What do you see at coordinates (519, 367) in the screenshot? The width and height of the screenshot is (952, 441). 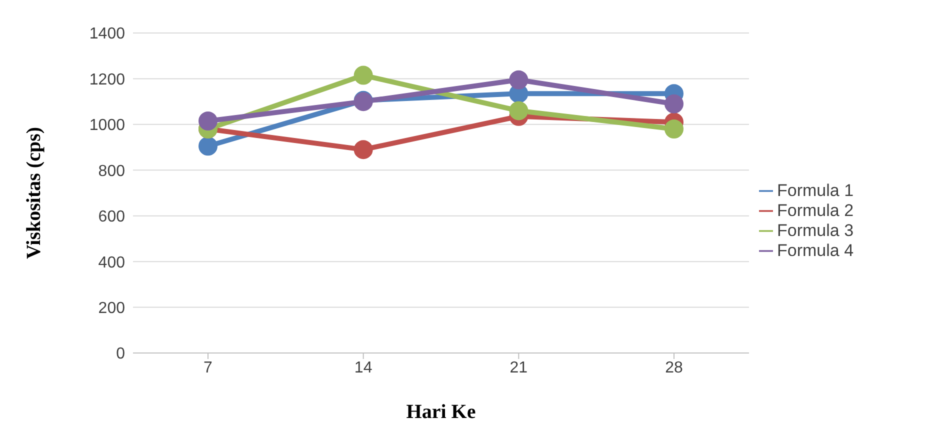 I see `x-tick-label: 21` at bounding box center [519, 367].